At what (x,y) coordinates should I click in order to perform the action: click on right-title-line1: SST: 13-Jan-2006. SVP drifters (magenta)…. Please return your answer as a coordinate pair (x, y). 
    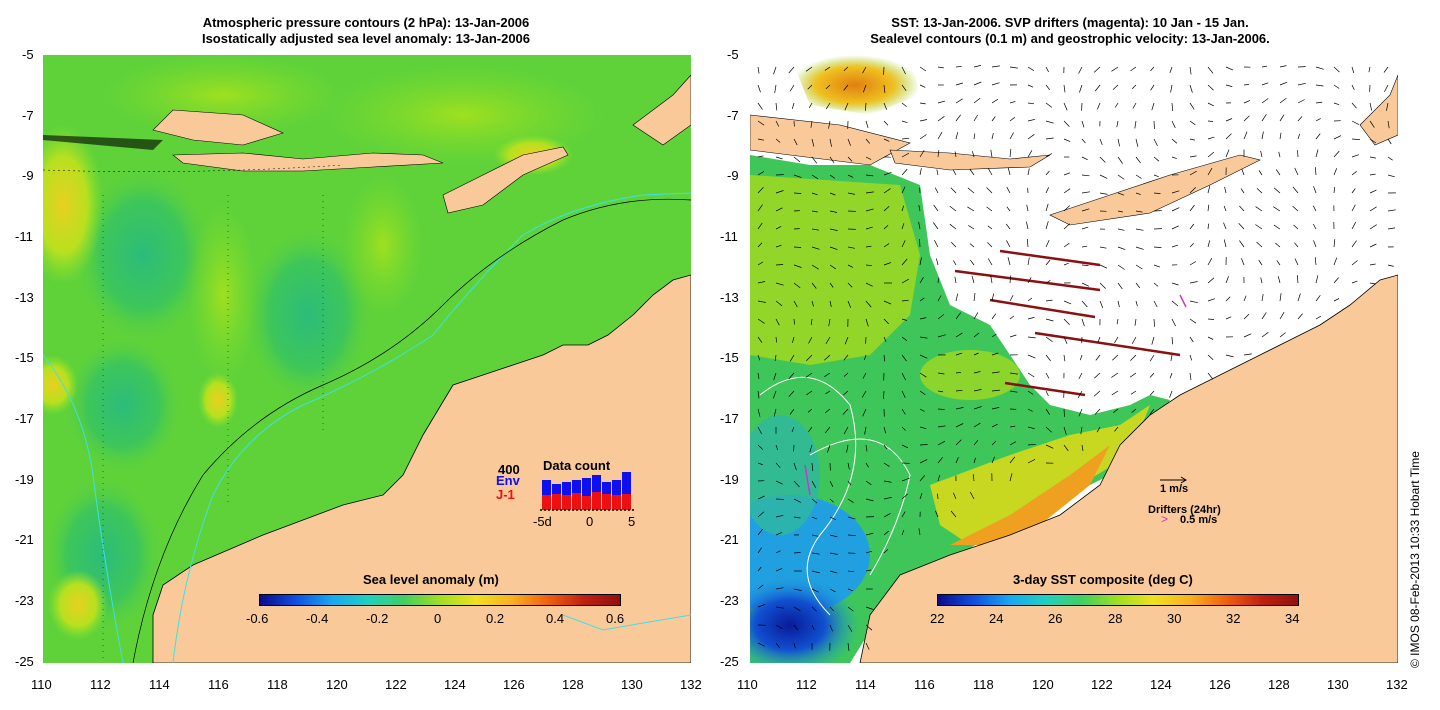
    Looking at the image, I should click on (1070, 22).